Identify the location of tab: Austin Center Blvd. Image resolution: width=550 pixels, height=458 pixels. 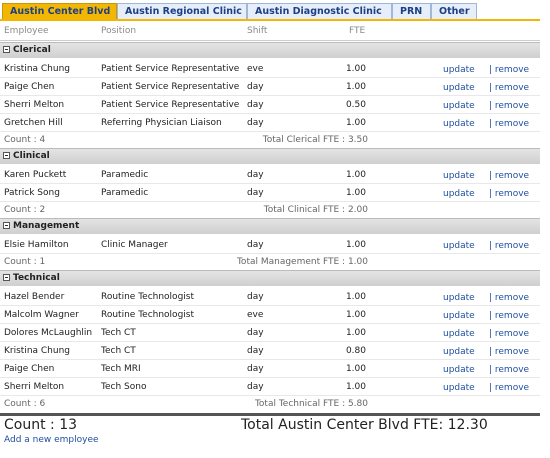
(59, 11).